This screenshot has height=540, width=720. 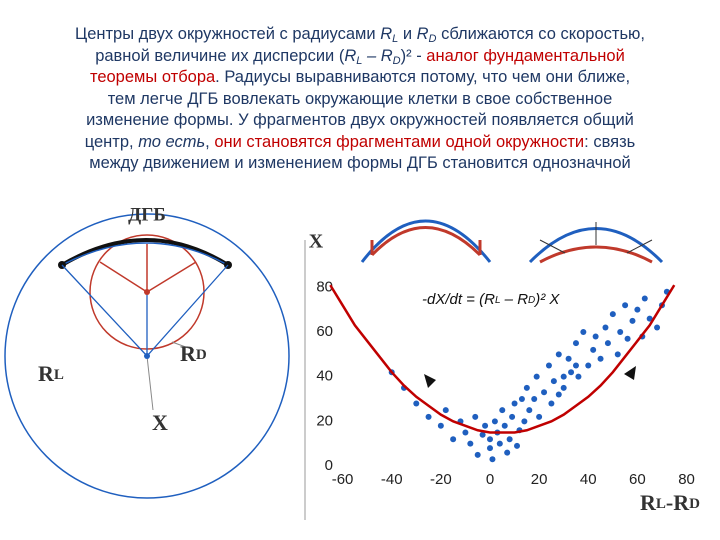 I want to click on text-segment: то есть, so click(x=172, y=141).